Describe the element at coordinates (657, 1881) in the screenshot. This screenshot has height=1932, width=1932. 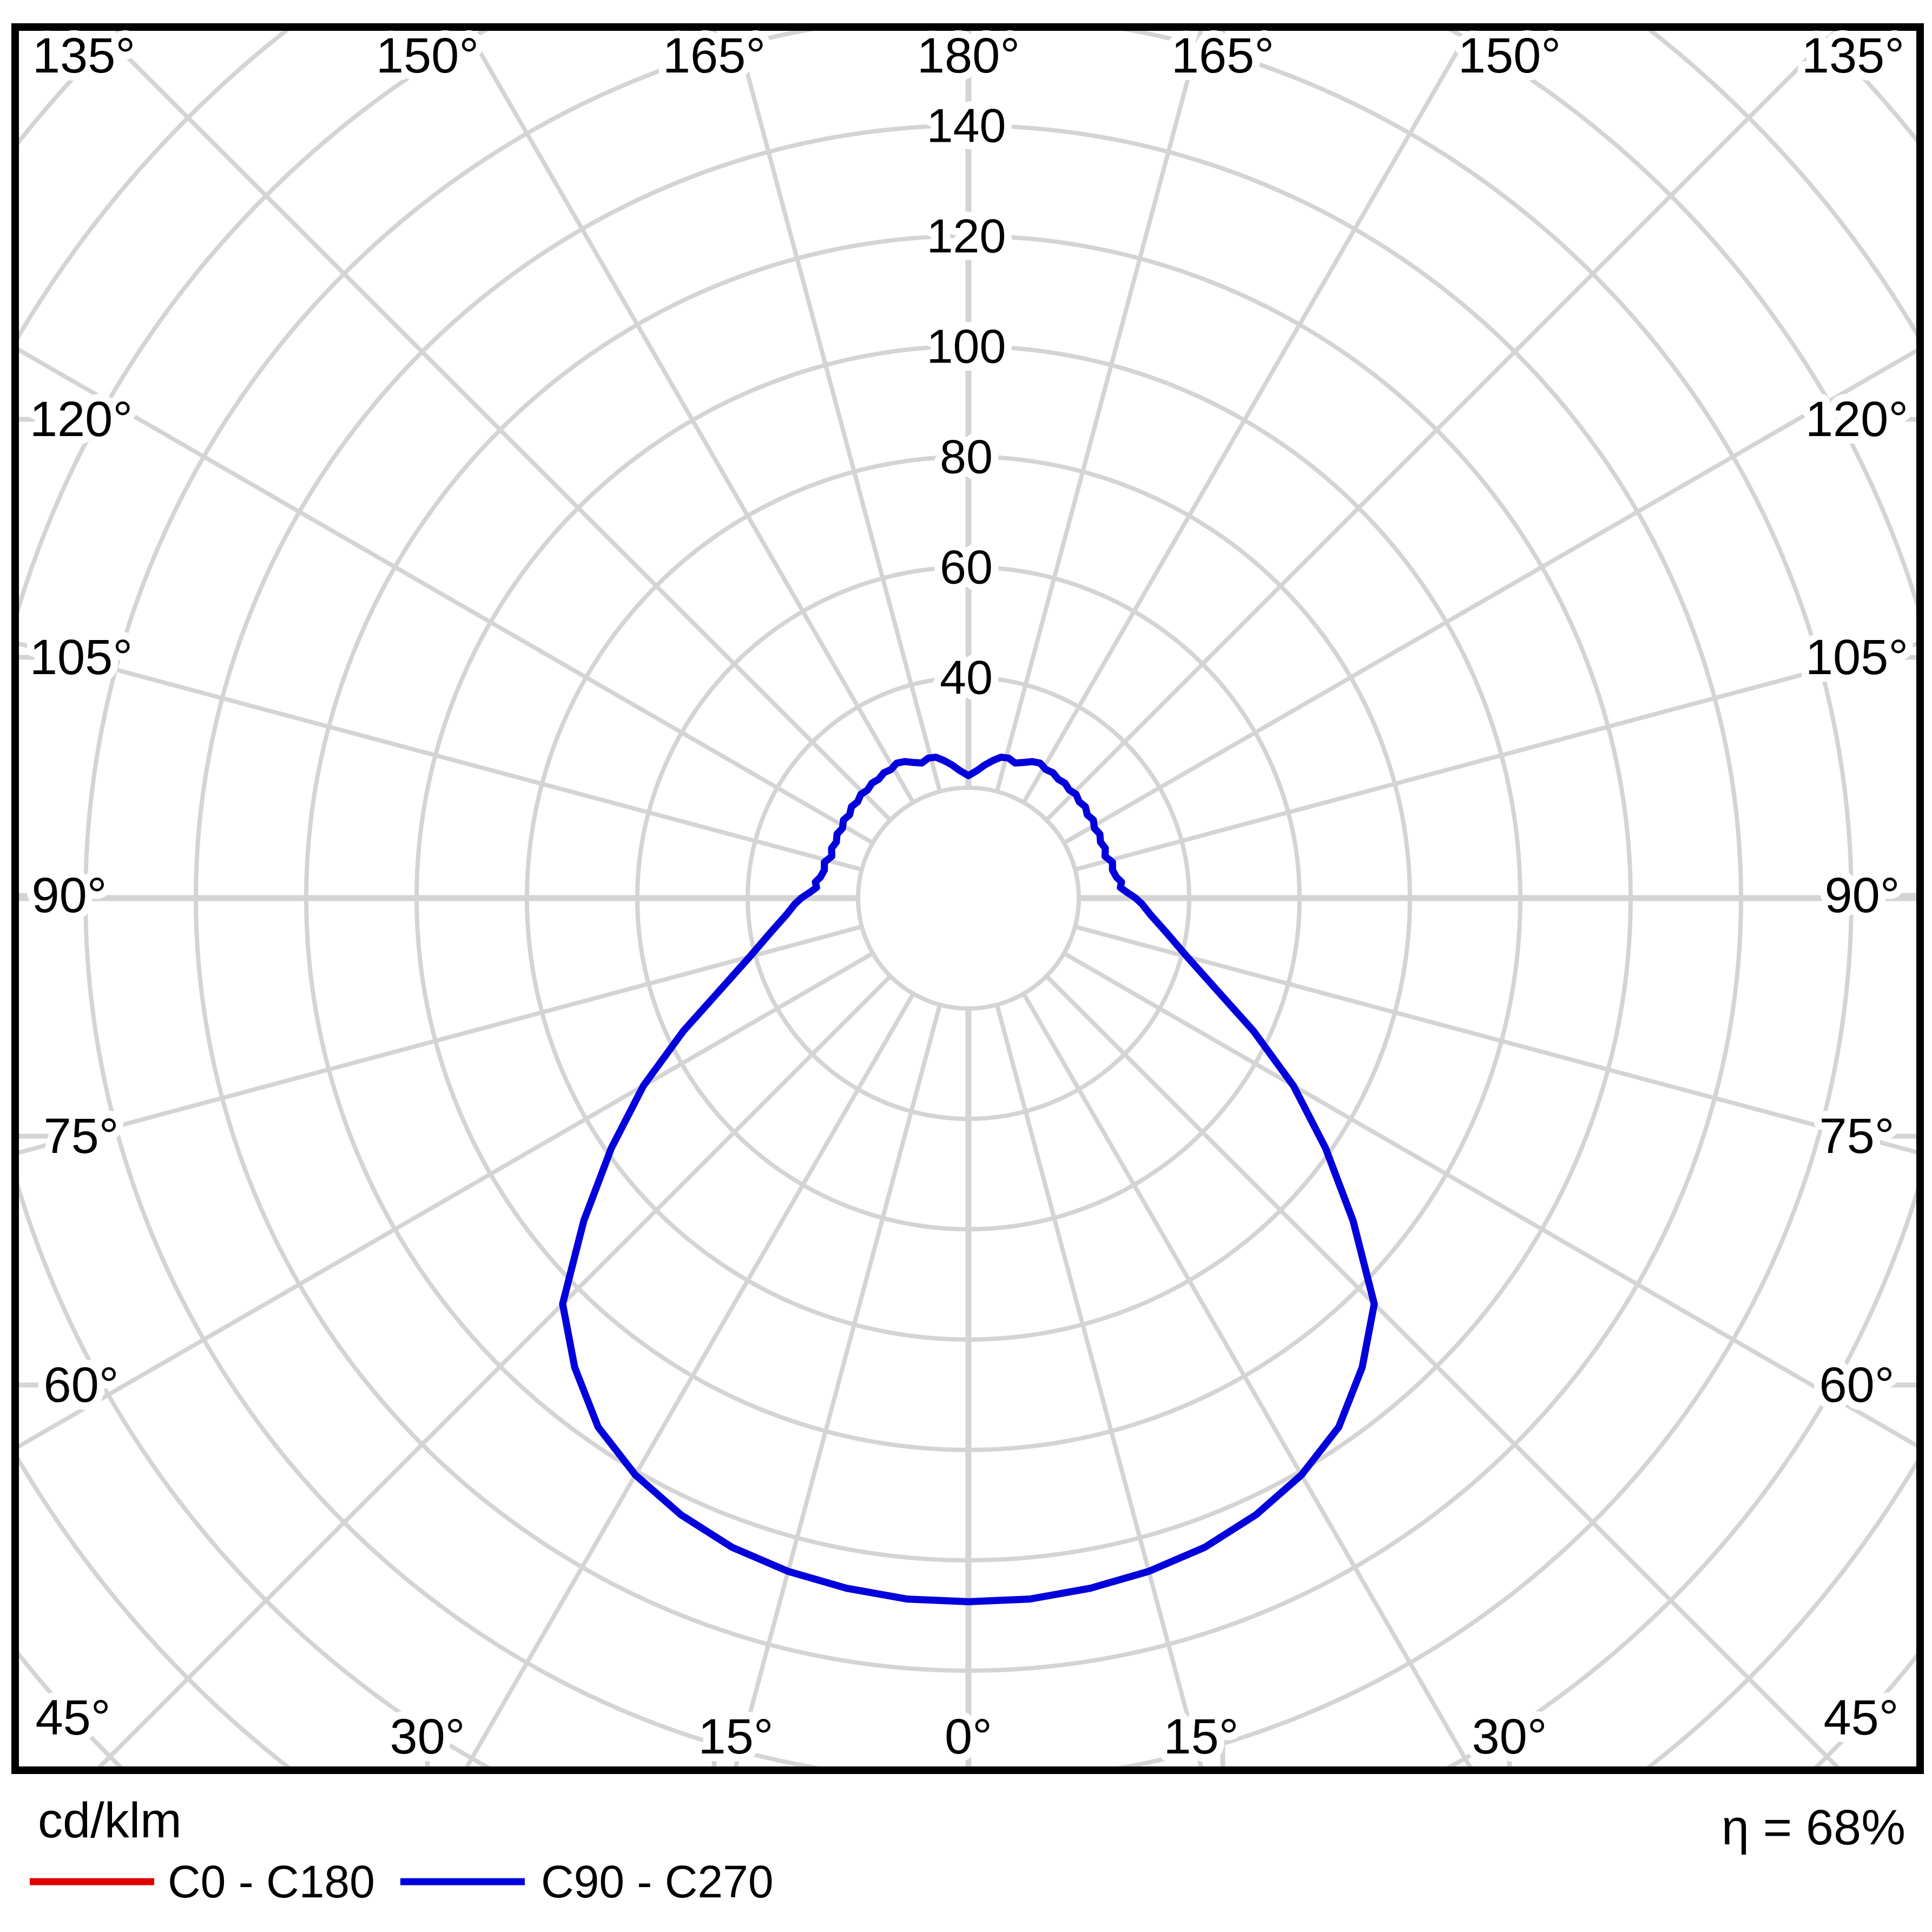
I see `legend-label-c90-c270: C90 - C270` at that location.